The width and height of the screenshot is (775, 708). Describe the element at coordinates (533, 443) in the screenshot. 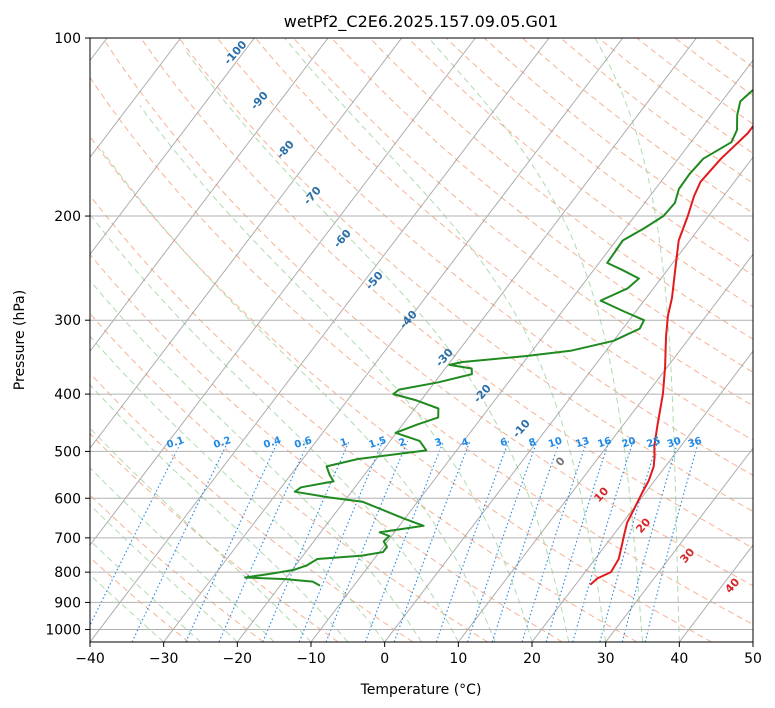

I see `mixing-ratio-label: 8` at that location.